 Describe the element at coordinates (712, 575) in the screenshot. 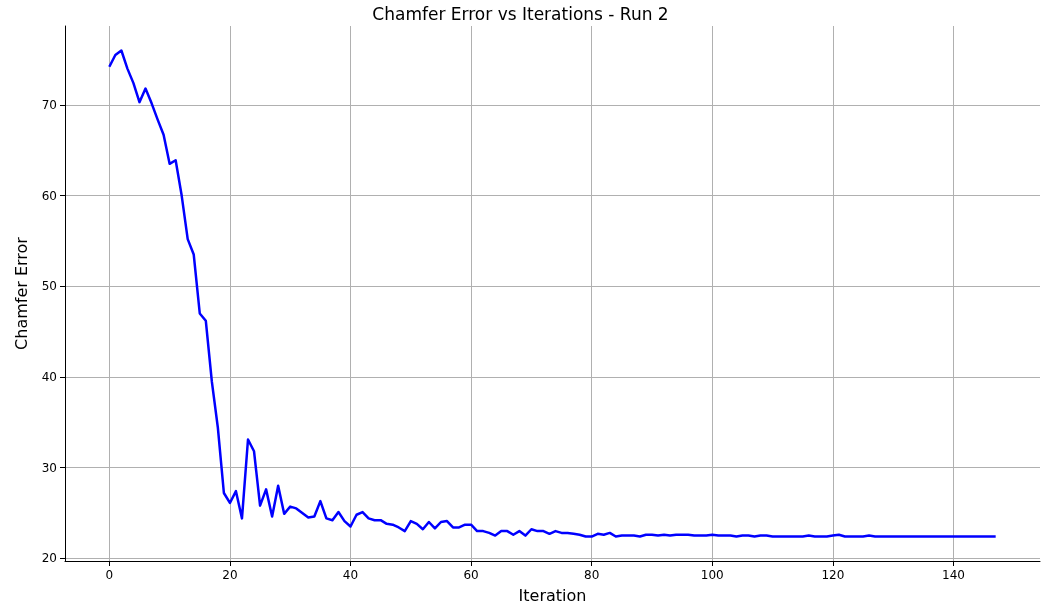

I see `x-tick-label: 100` at that location.